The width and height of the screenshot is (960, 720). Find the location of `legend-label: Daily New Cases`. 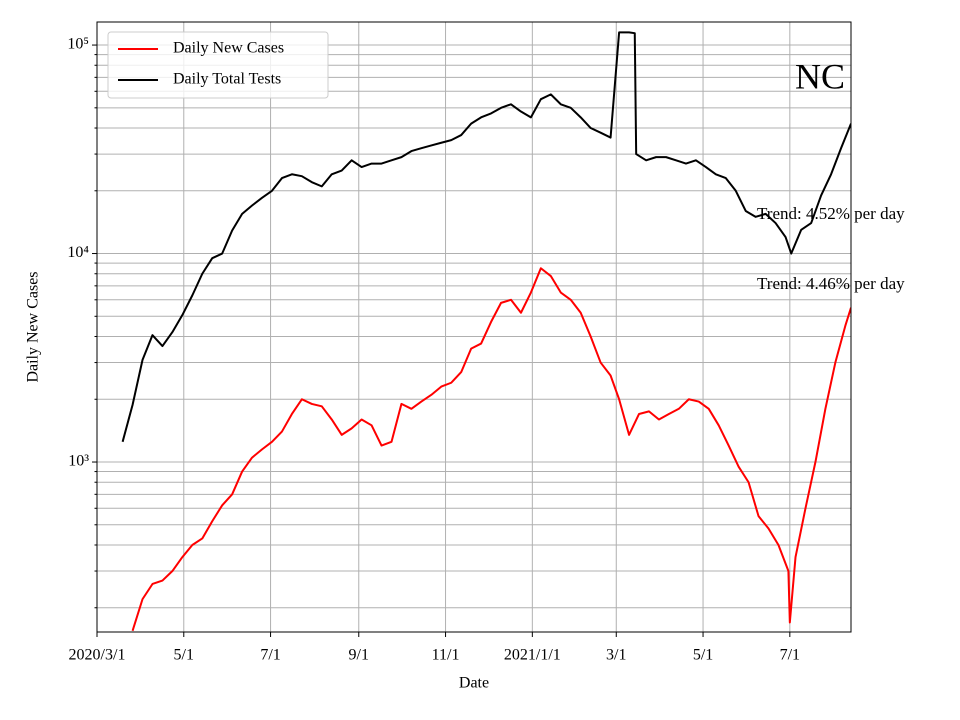

legend-label: Daily New Cases is located at coordinates (228, 48).